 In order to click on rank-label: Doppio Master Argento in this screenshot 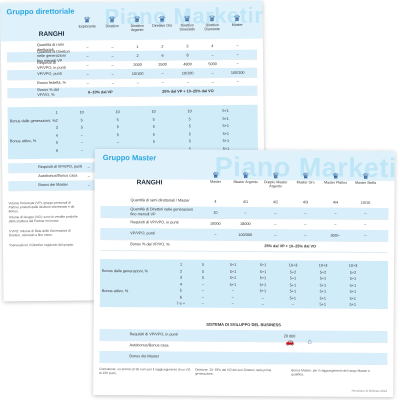, I will do `click(275, 184)`.